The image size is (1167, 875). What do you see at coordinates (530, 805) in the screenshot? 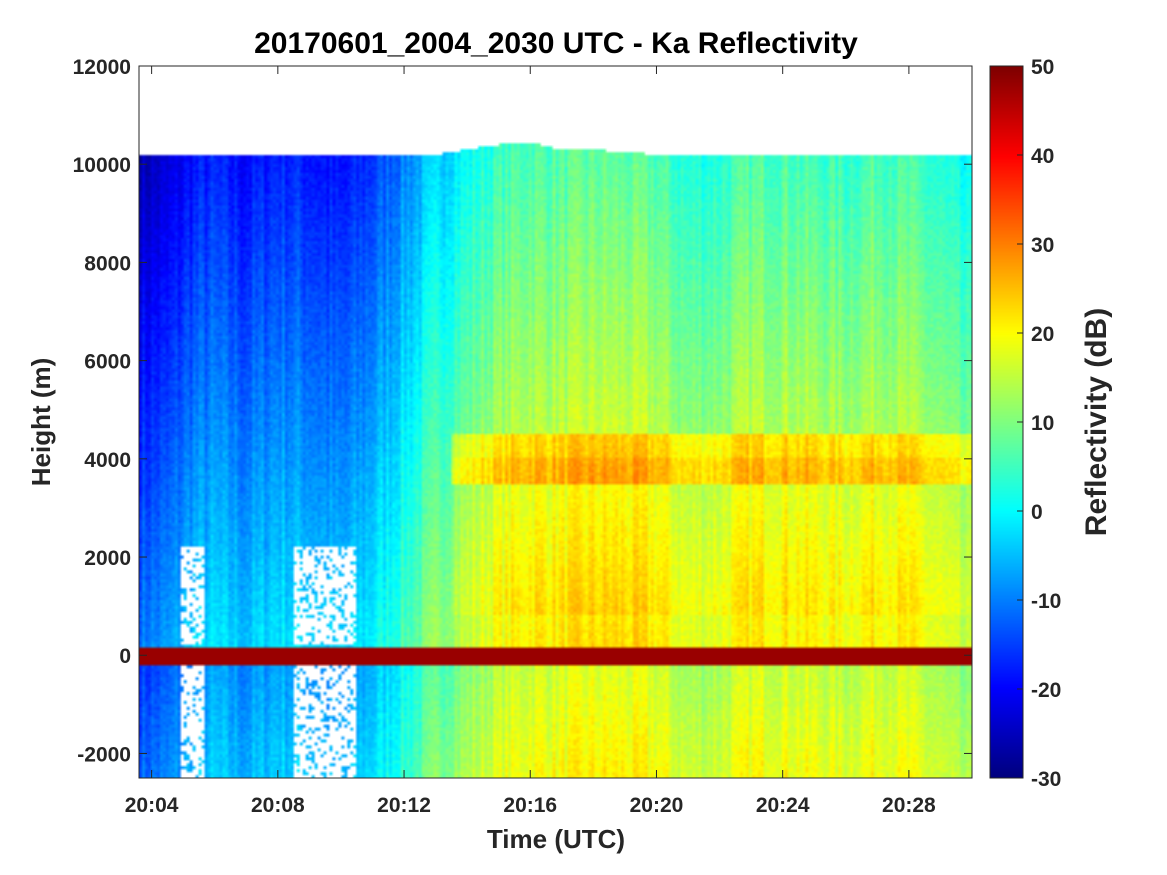
I see `x-tick-label: 20:16` at bounding box center [530, 805].